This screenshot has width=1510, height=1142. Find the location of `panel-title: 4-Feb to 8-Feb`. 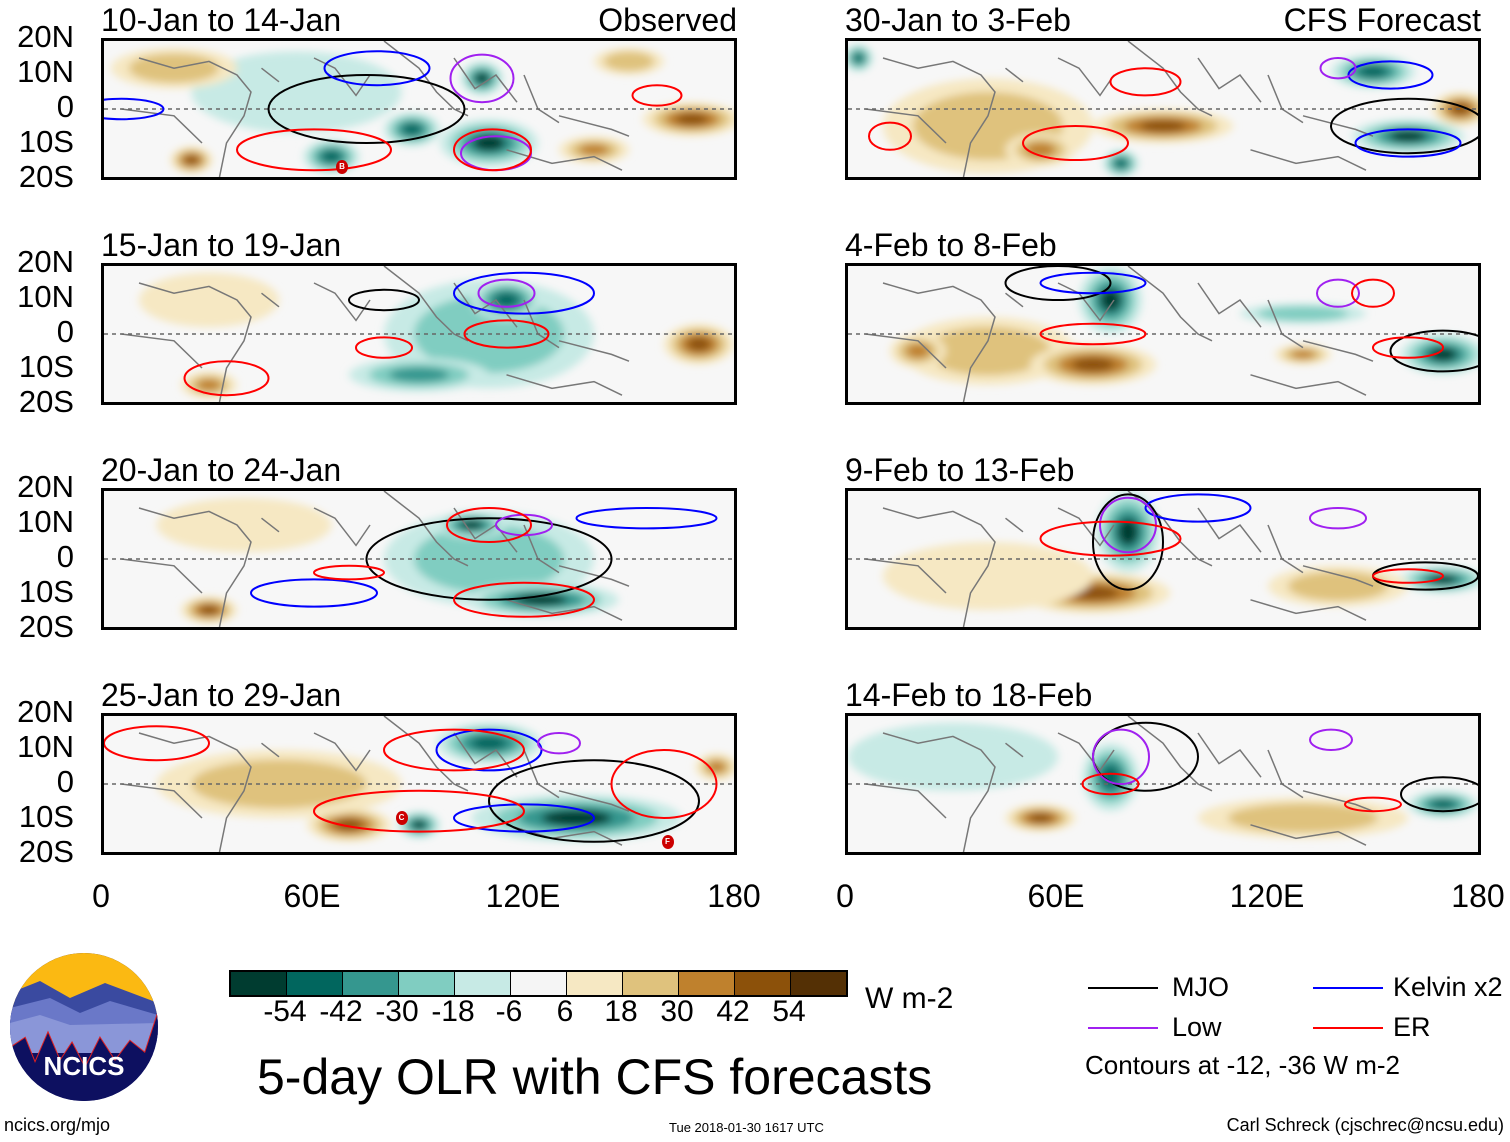

panel-title: 4-Feb to 8-Feb is located at coordinates (951, 245).